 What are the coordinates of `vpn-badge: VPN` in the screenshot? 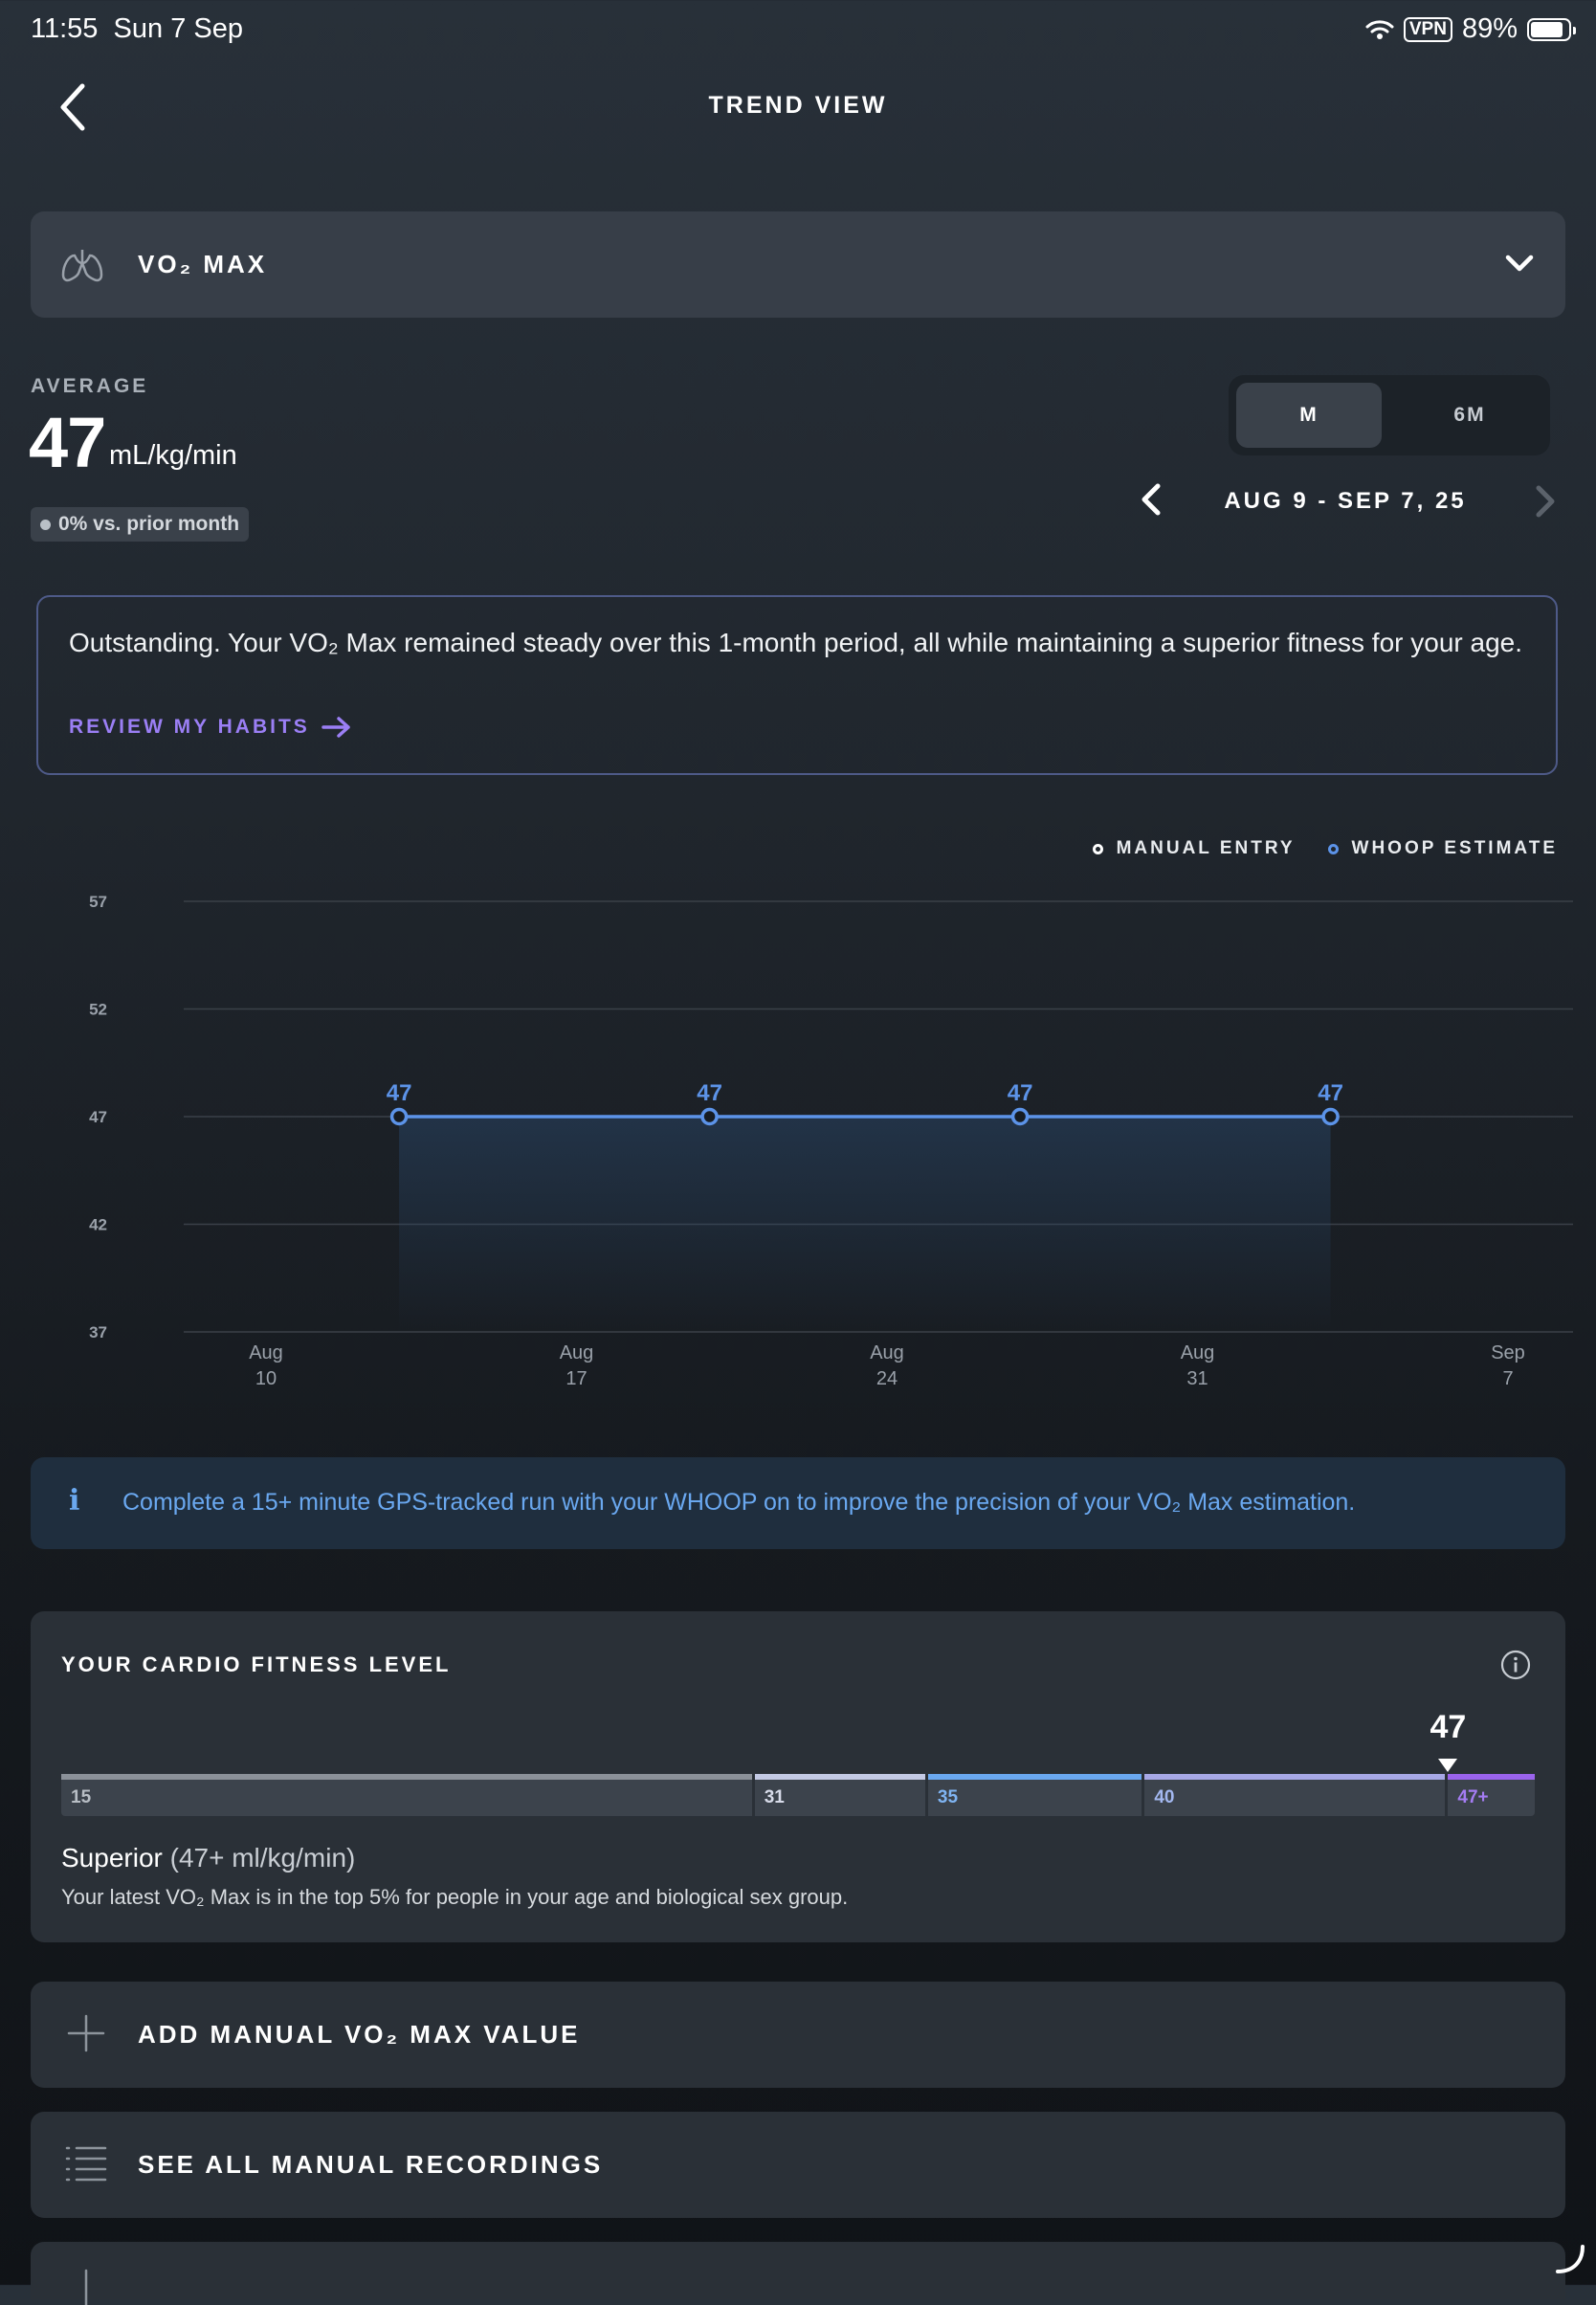 It's located at (1428, 29).